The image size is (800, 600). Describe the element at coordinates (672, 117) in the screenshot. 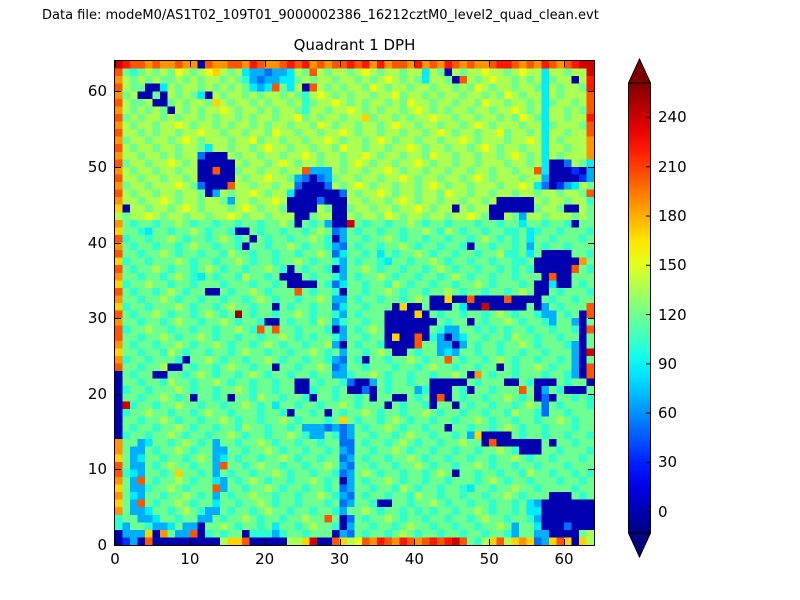

I see `colorbar-tick-label: 240` at that location.